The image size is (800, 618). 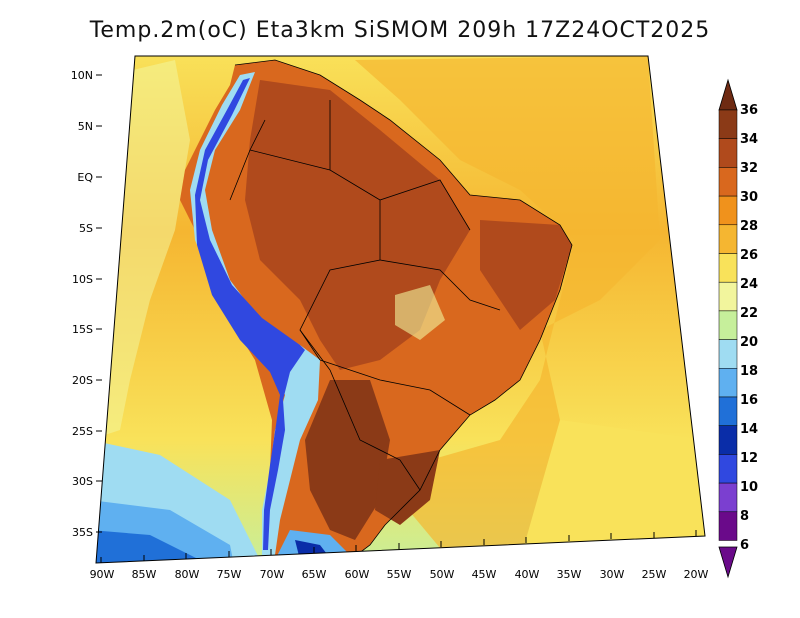 What do you see at coordinates (728, 562) in the screenshot?
I see `colorbar-bottom-arrow` at bounding box center [728, 562].